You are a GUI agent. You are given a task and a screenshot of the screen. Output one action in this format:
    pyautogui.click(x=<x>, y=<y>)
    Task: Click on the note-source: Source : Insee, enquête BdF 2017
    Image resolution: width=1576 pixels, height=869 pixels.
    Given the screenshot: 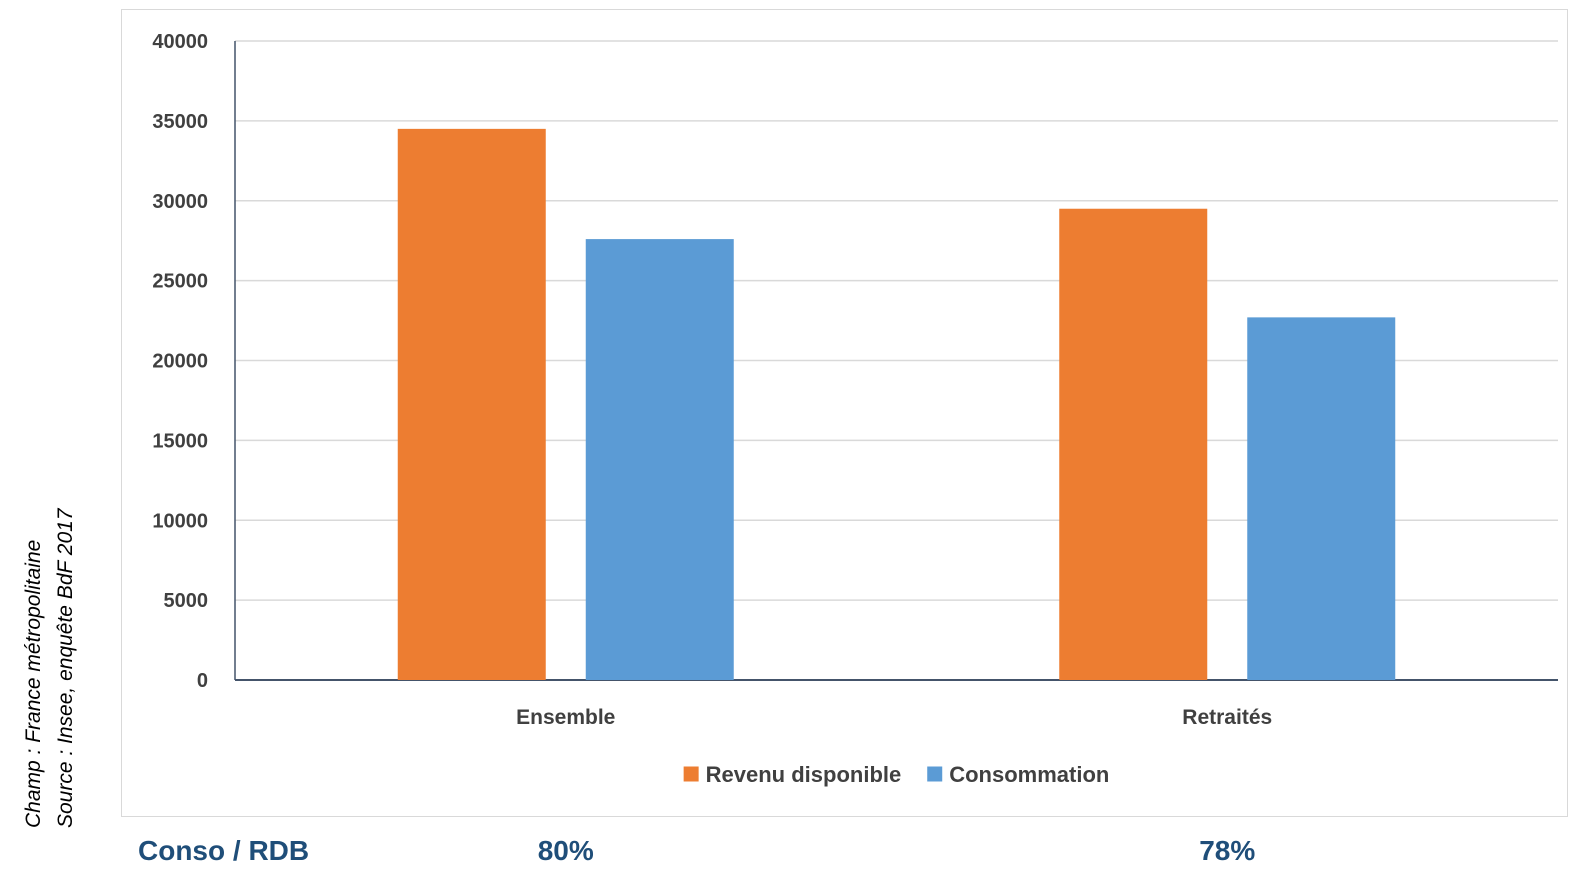 What is the action you would take?
    pyautogui.click(x=65, y=667)
    